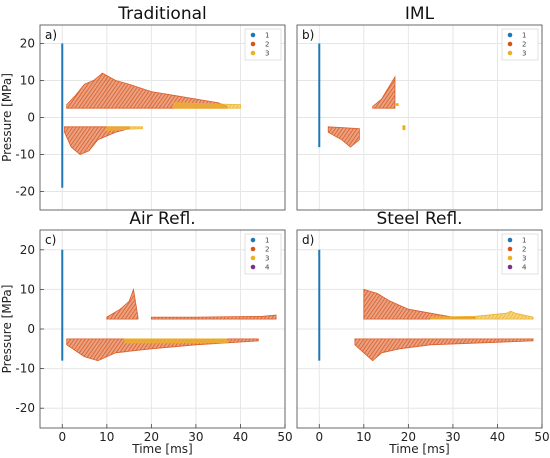  Describe the element at coordinates (308, 35) in the screenshot. I see `panel-label: b)` at that location.